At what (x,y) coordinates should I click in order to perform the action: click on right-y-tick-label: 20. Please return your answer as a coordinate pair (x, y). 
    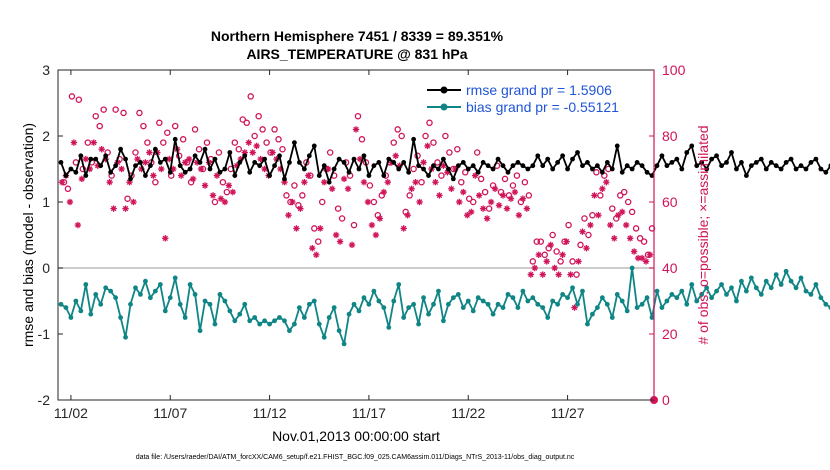
    Looking at the image, I should click on (670, 334).